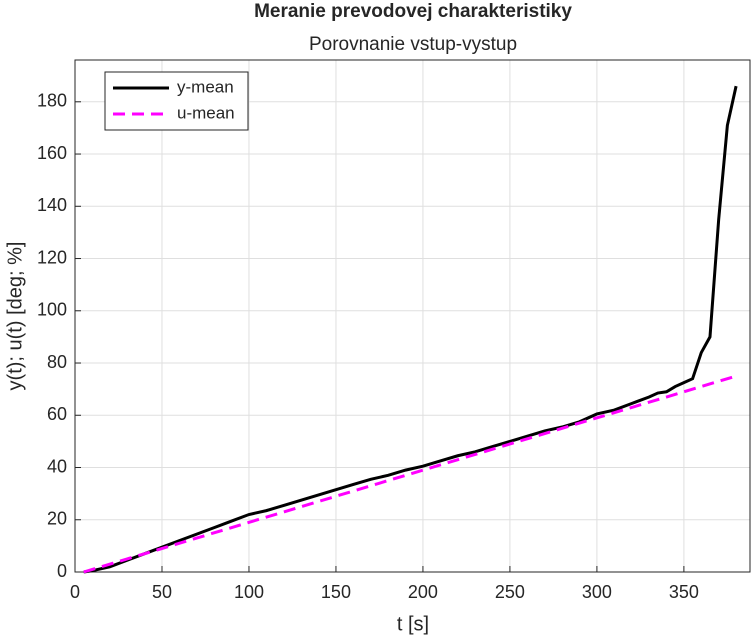 This screenshot has width=754, height=639. I want to click on chart-title: Meranie prevodovej charakteristiky, so click(413, 11).